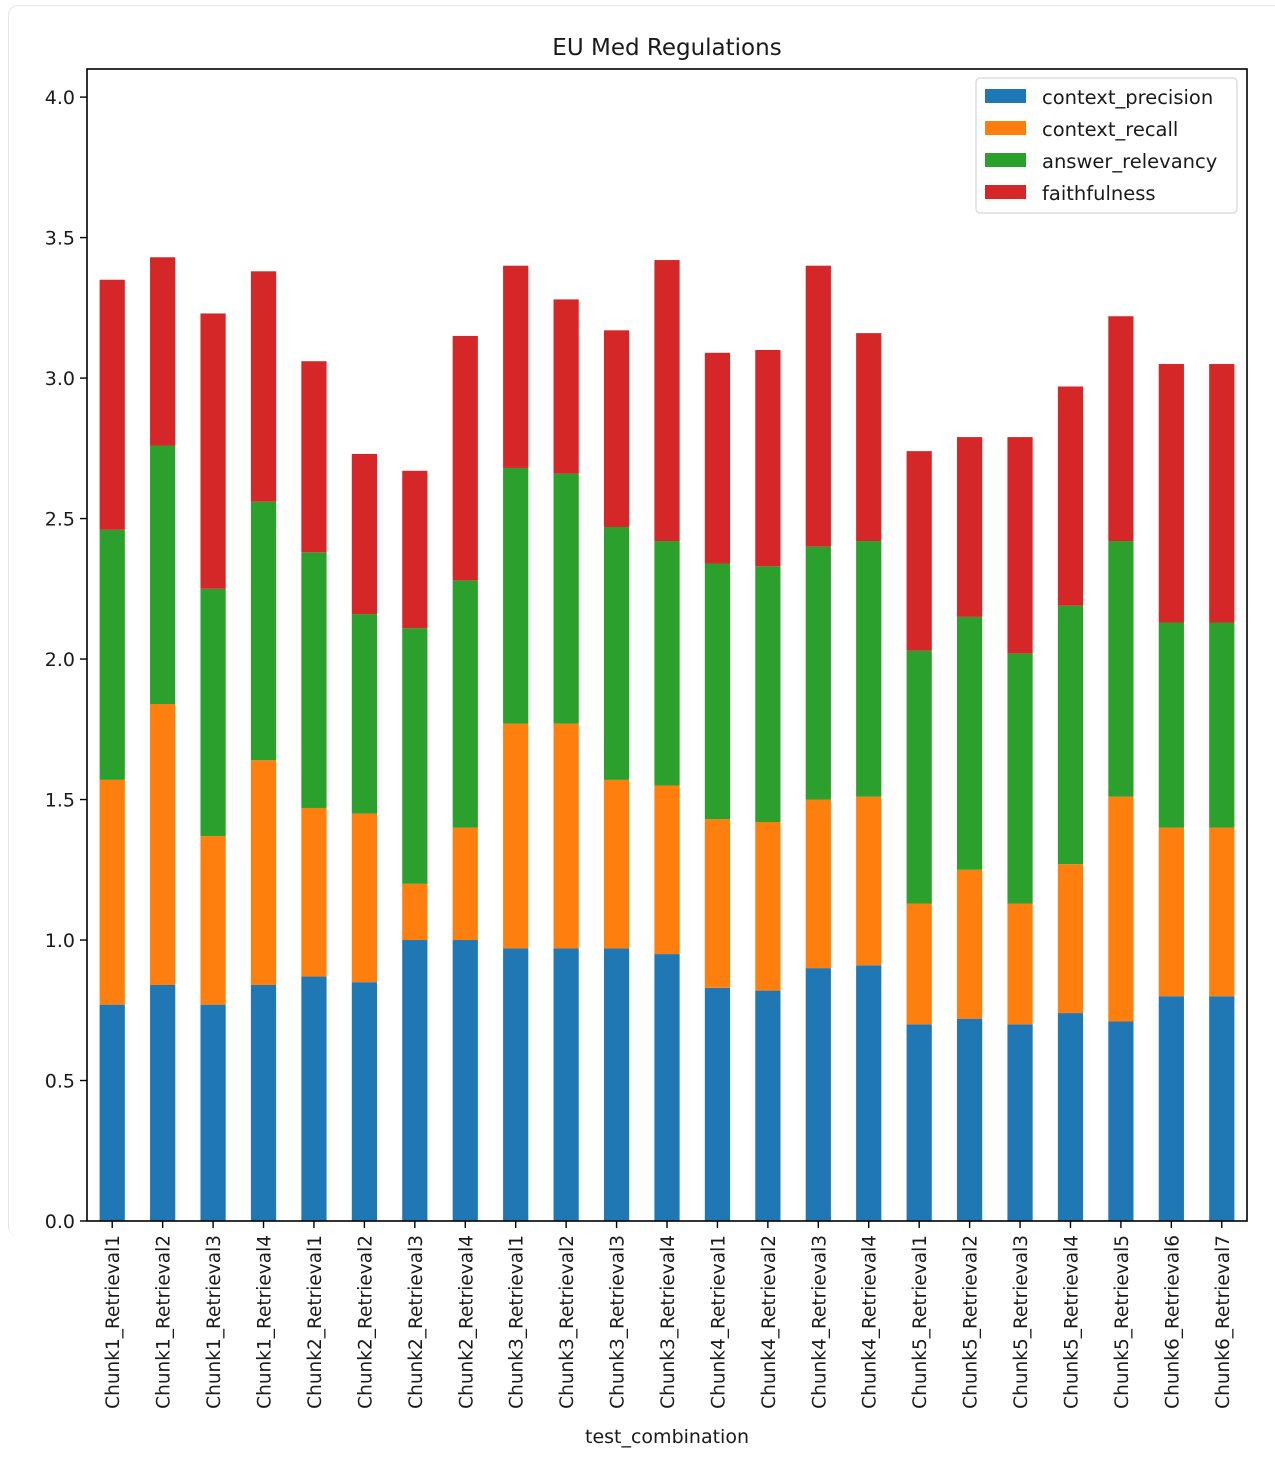 Image resolution: width=1275 pixels, height=1464 pixels. I want to click on y-tick-label: 0.5, so click(60, 1082).